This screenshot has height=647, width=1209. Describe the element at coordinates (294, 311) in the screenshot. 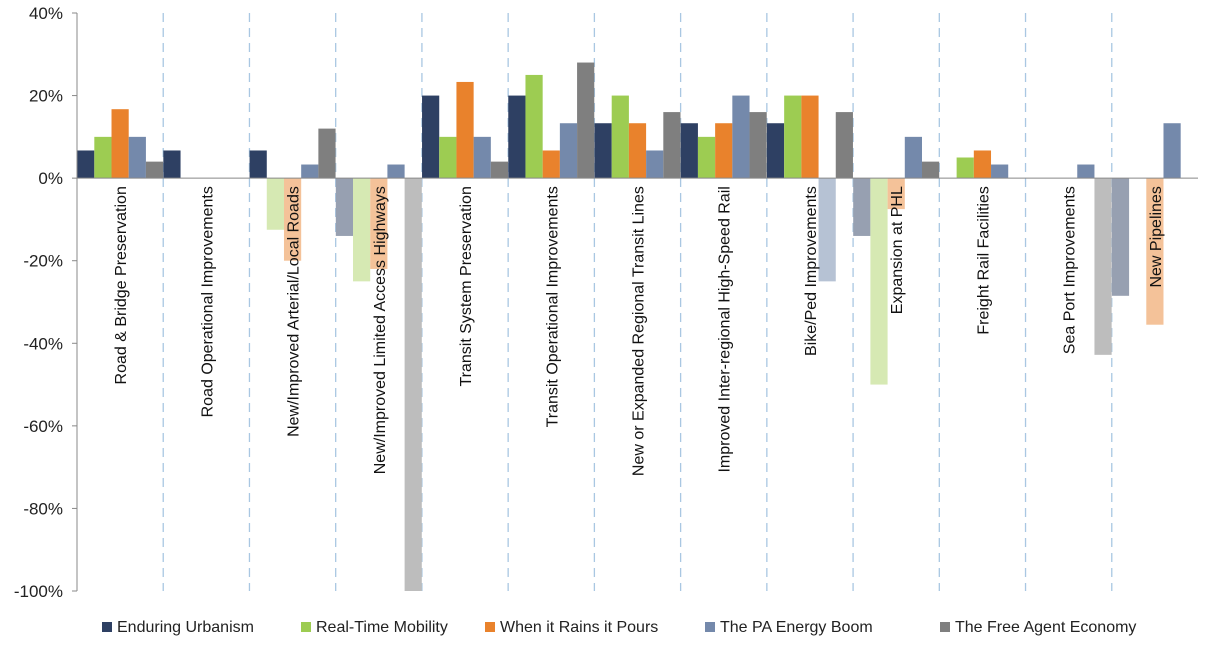

I see `category-label: New/Improved Arterial/Local Roads` at that location.